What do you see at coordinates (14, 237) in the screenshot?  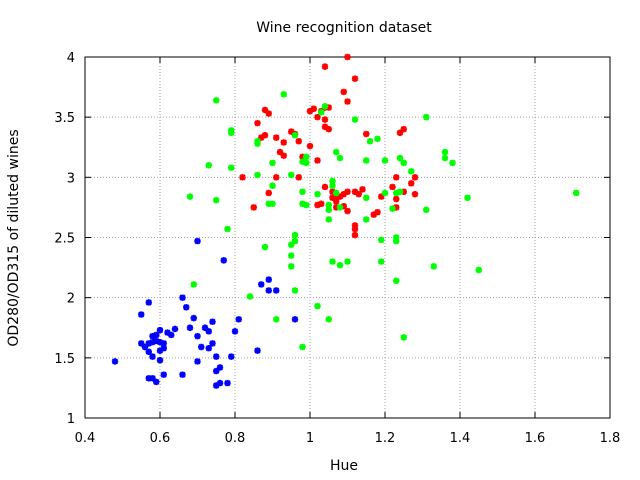 I see `y-axis-label: OD280/OD315 of diluted wines` at bounding box center [14, 237].